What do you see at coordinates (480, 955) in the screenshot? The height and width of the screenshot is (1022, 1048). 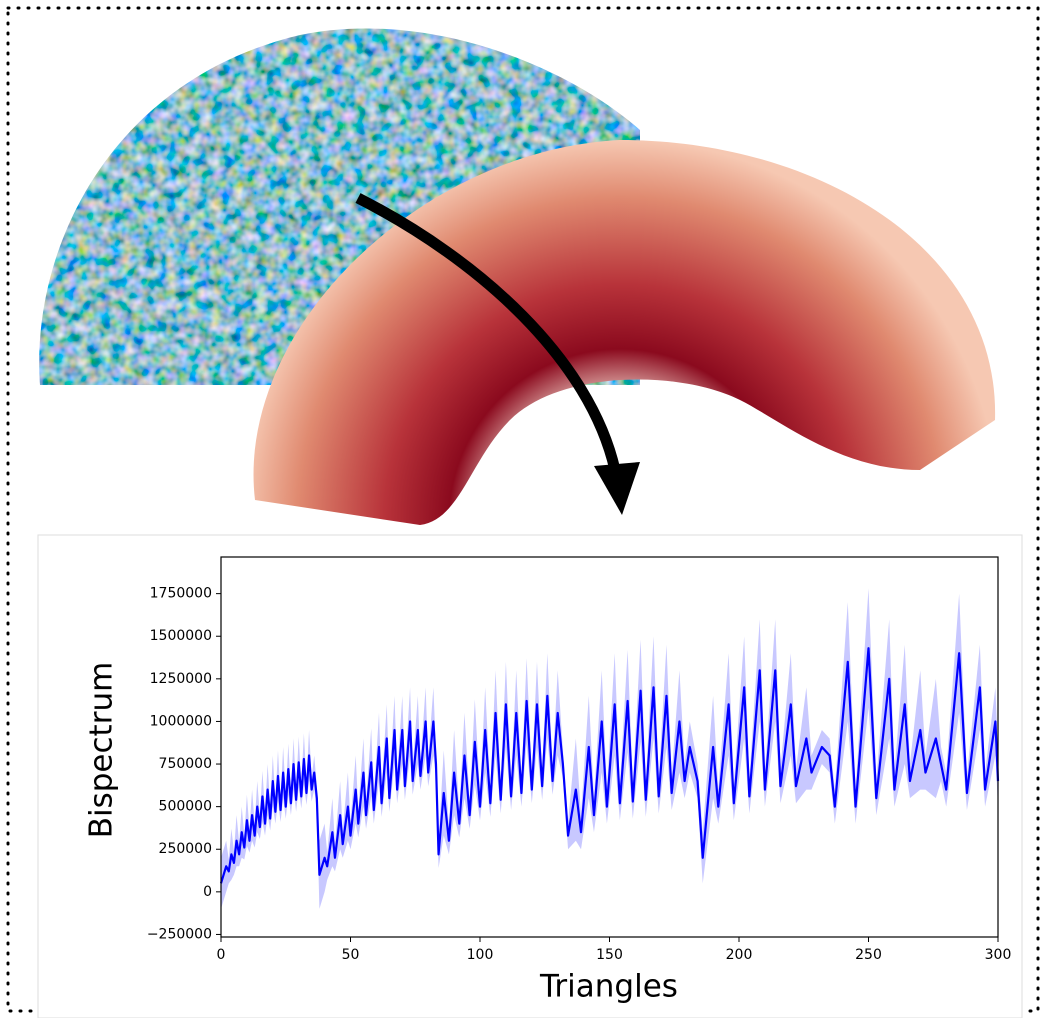 I see `x-tick-label: 100` at bounding box center [480, 955].